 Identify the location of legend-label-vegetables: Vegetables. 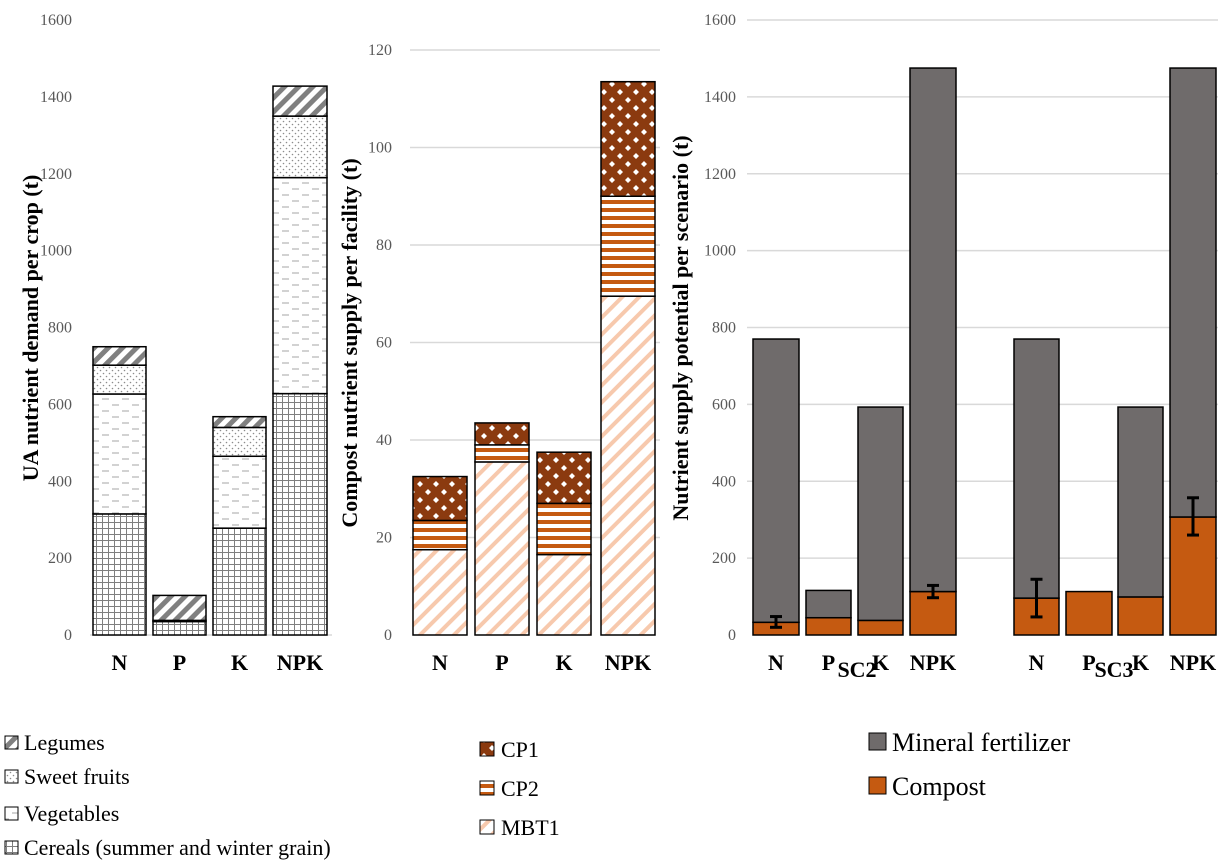
(71, 813).